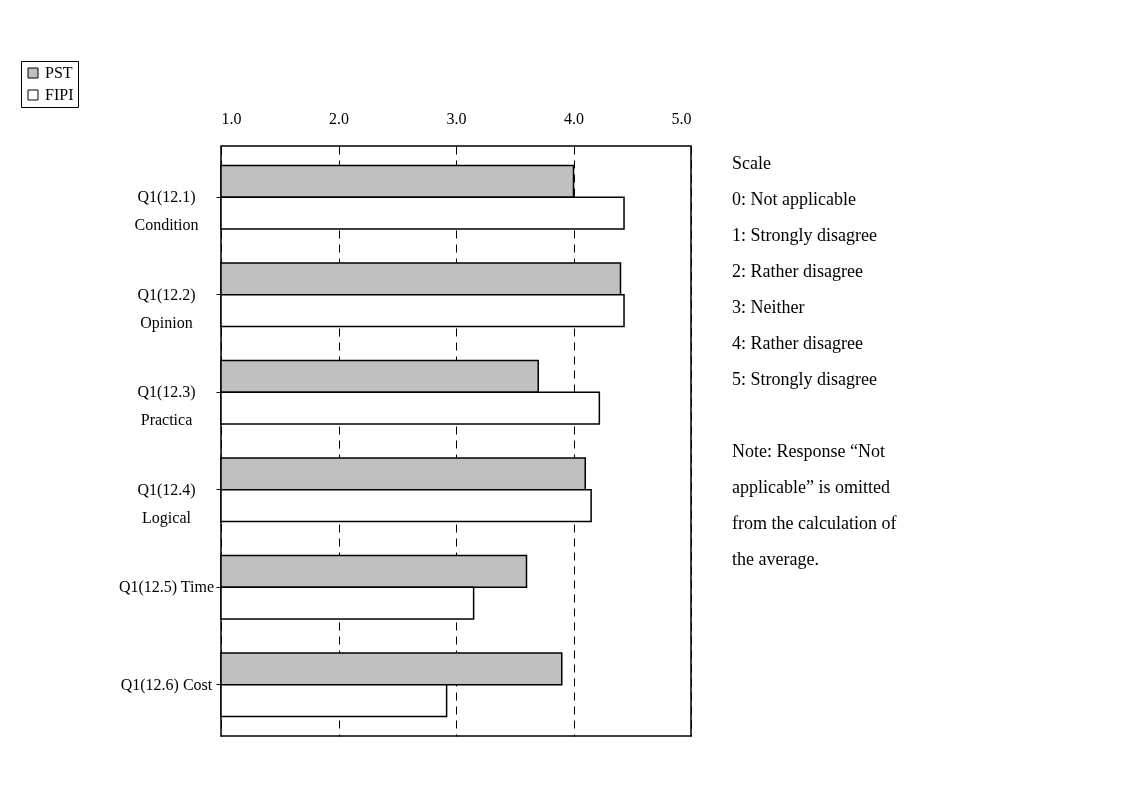 Image resolution: width=1122 pixels, height=787 pixels. What do you see at coordinates (456, 118) in the screenshot?
I see `x-tick-label: 3.0` at bounding box center [456, 118].